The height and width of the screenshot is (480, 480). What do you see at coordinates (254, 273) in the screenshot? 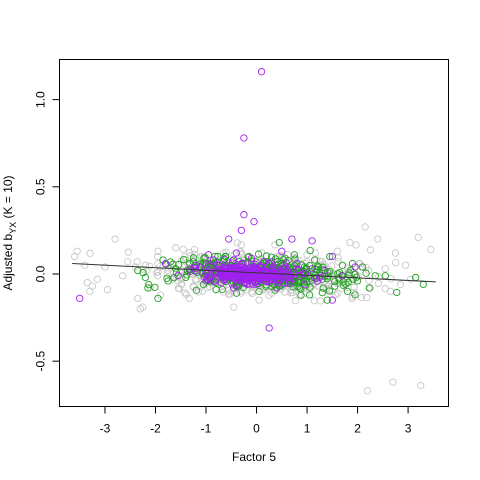
I see `regression-line` at bounding box center [254, 273].